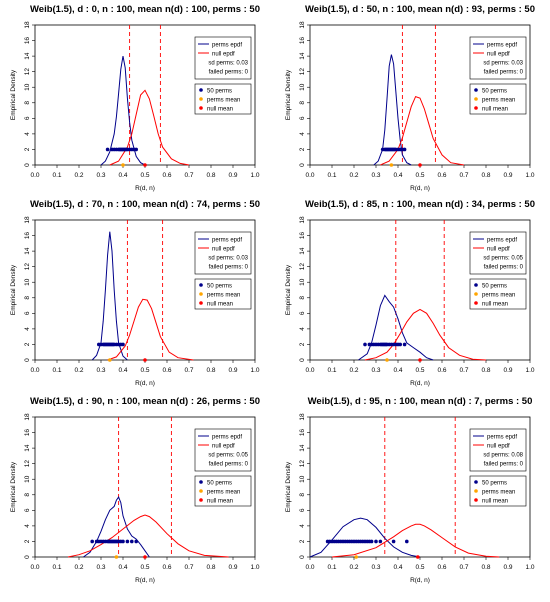 The height and width of the screenshot is (602, 550). I want to click on y-tick-label: 2, so click(302, 149).